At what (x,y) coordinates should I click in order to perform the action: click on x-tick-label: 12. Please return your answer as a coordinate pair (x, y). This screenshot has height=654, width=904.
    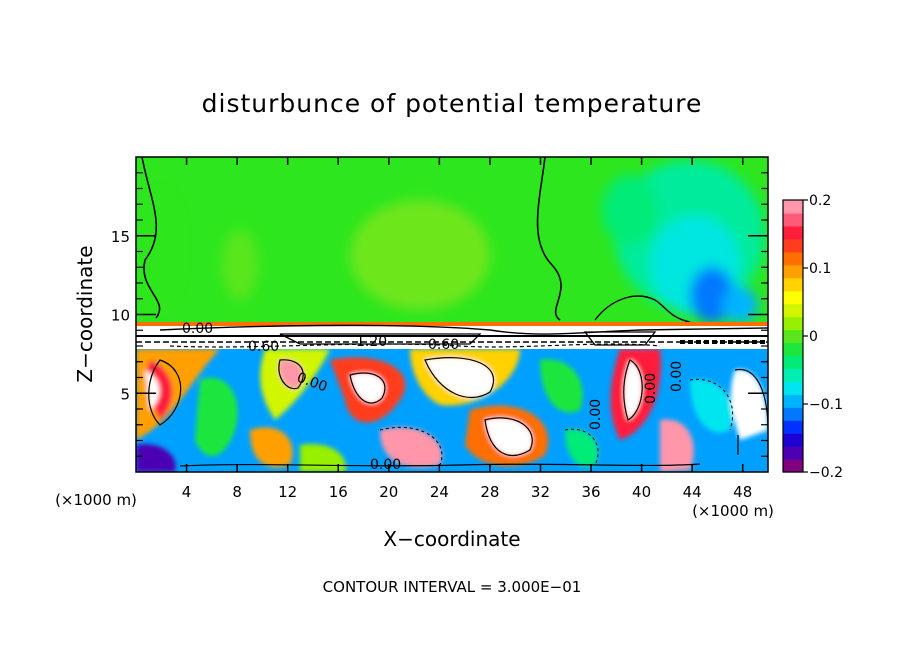
    Looking at the image, I should click on (287, 492).